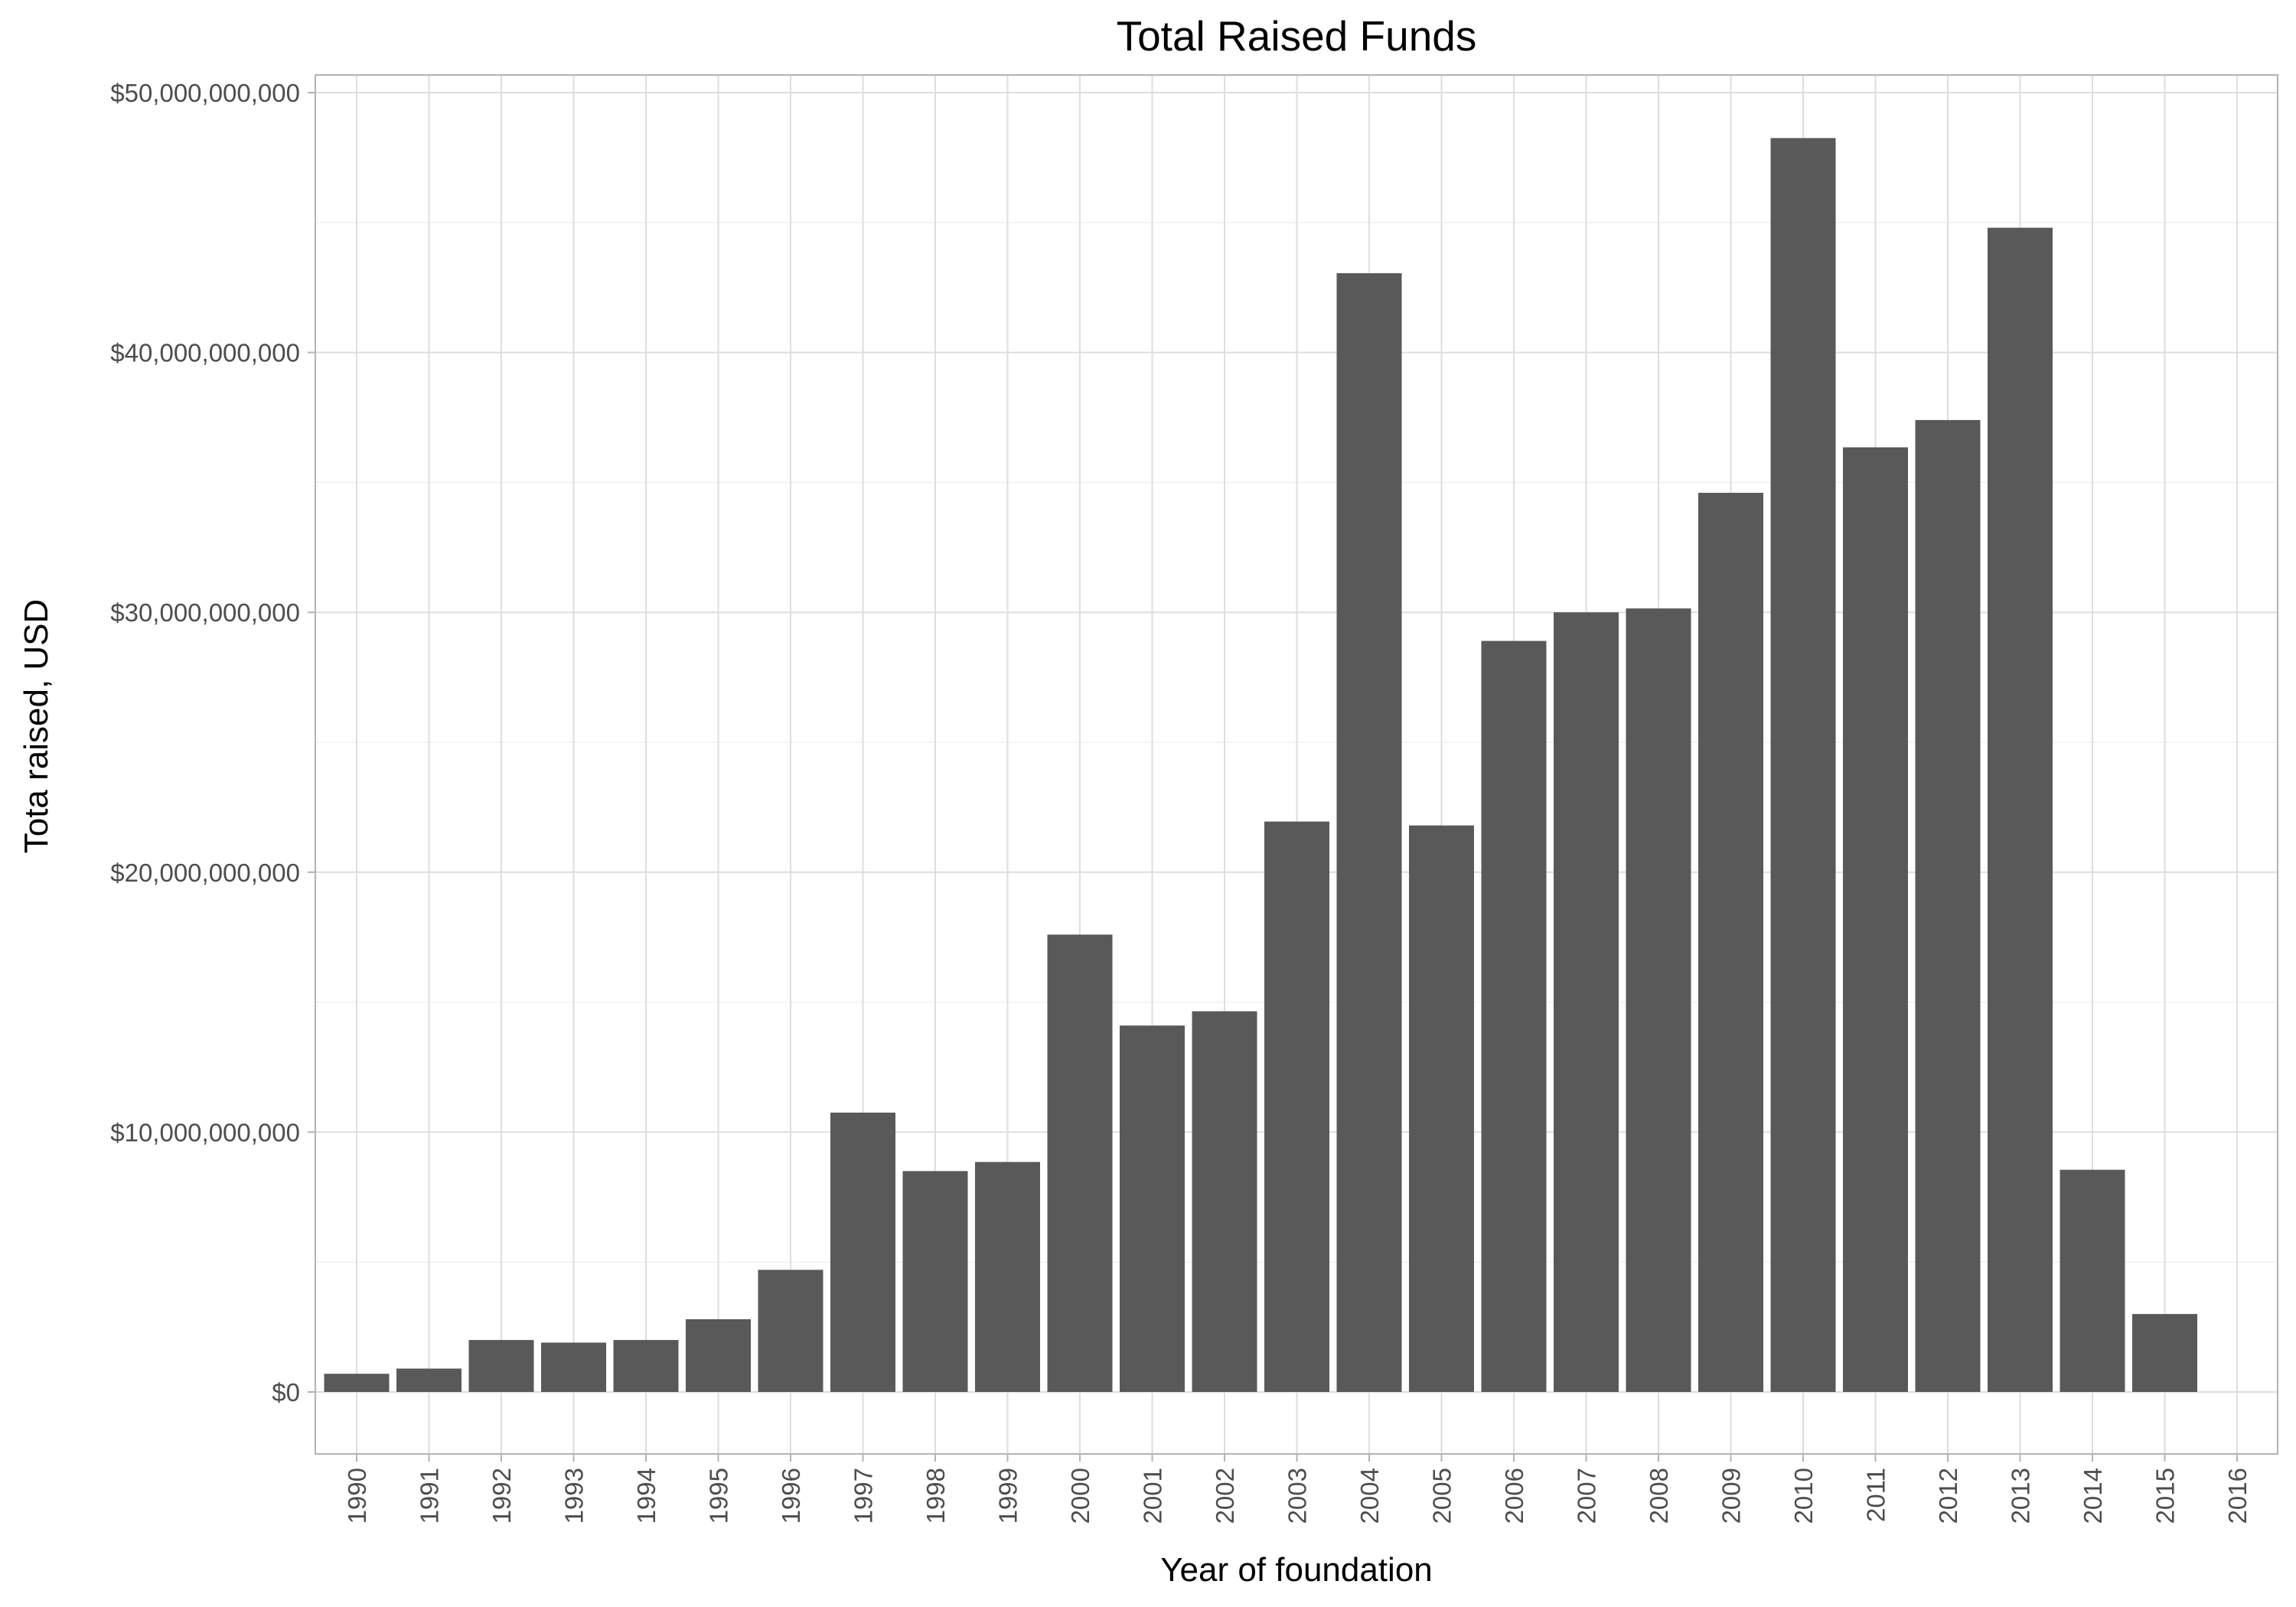 The width and height of the screenshot is (2296, 1607). What do you see at coordinates (36, 726) in the screenshot?
I see `y-axis-title: Tota raised, USD` at bounding box center [36, 726].